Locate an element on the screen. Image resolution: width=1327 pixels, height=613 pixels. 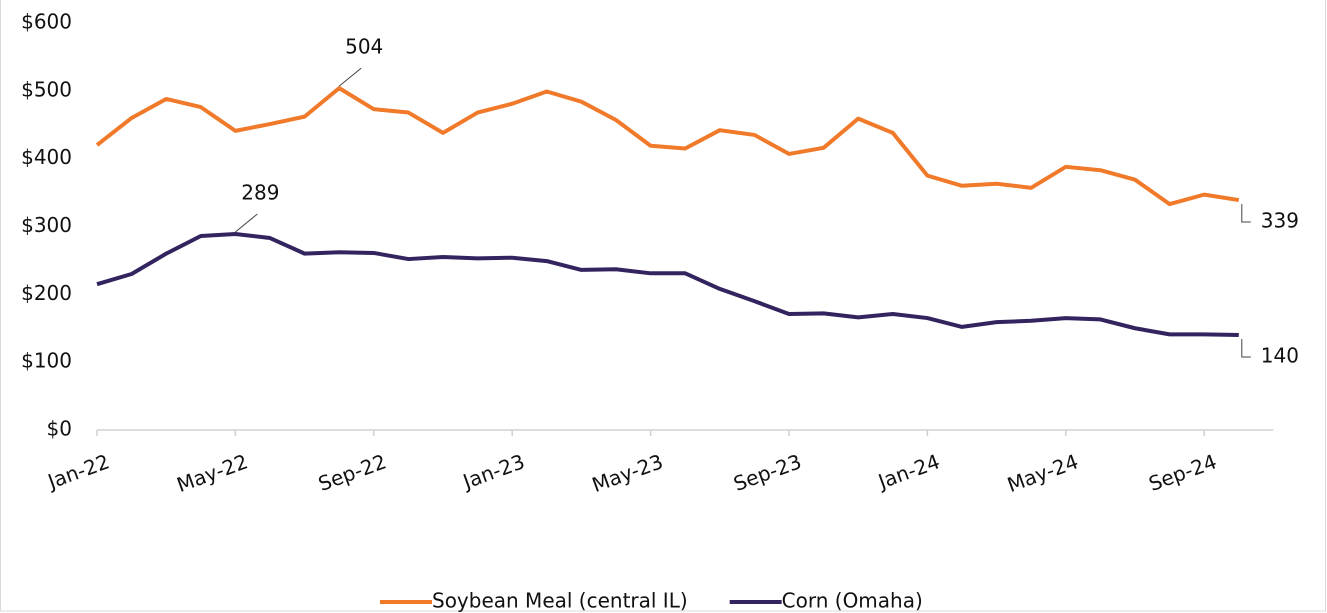
data-label: 140 is located at coordinates (1280, 356).